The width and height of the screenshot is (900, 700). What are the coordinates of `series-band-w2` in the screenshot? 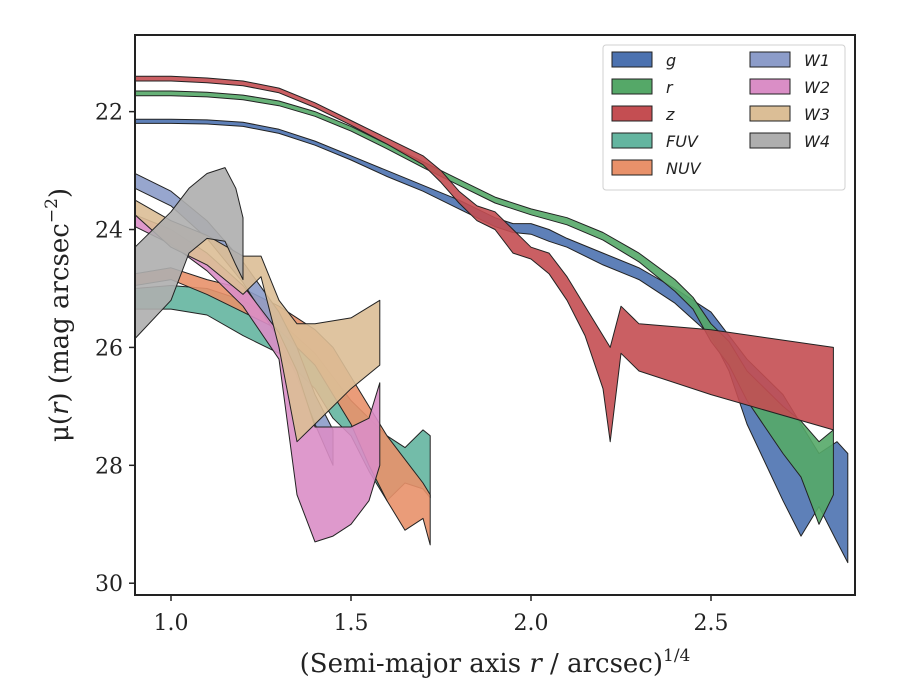 It's located at (258, 378).